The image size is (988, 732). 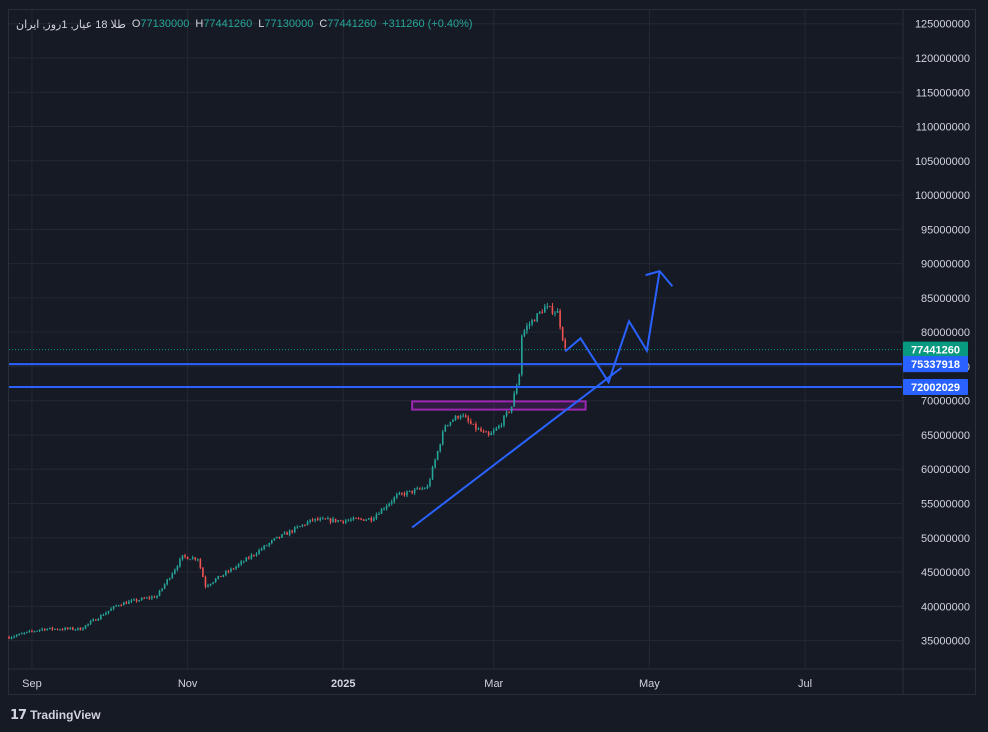 What do you see at coordinates (945, 230) in the screenshot?
I see `price-tick-label: 95000000` at bounding box center [945, 230].